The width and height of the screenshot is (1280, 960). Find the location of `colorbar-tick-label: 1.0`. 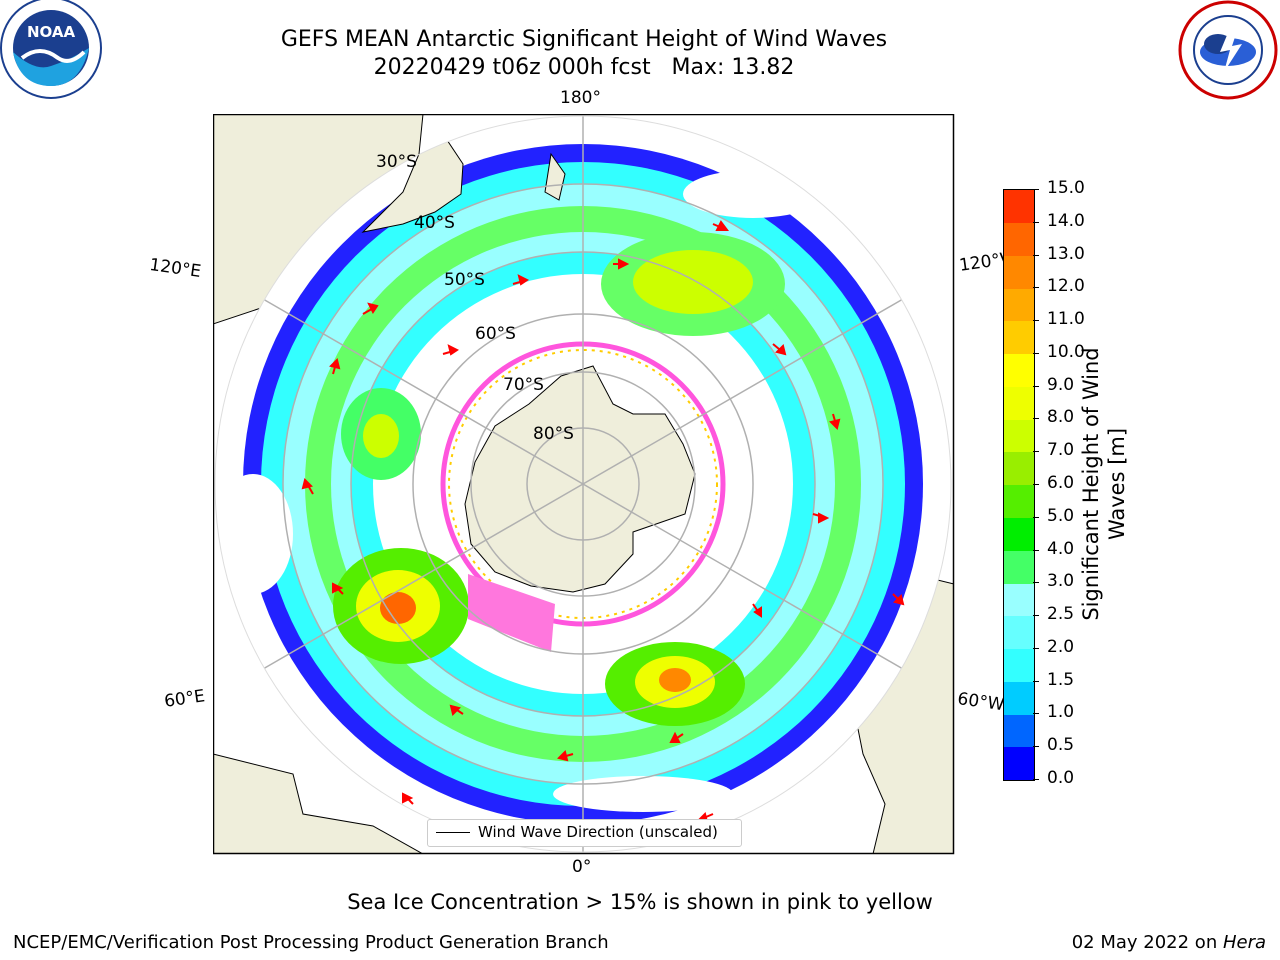

colorbar-tick-label: 1.0 is located at coordinates (1061, 712).